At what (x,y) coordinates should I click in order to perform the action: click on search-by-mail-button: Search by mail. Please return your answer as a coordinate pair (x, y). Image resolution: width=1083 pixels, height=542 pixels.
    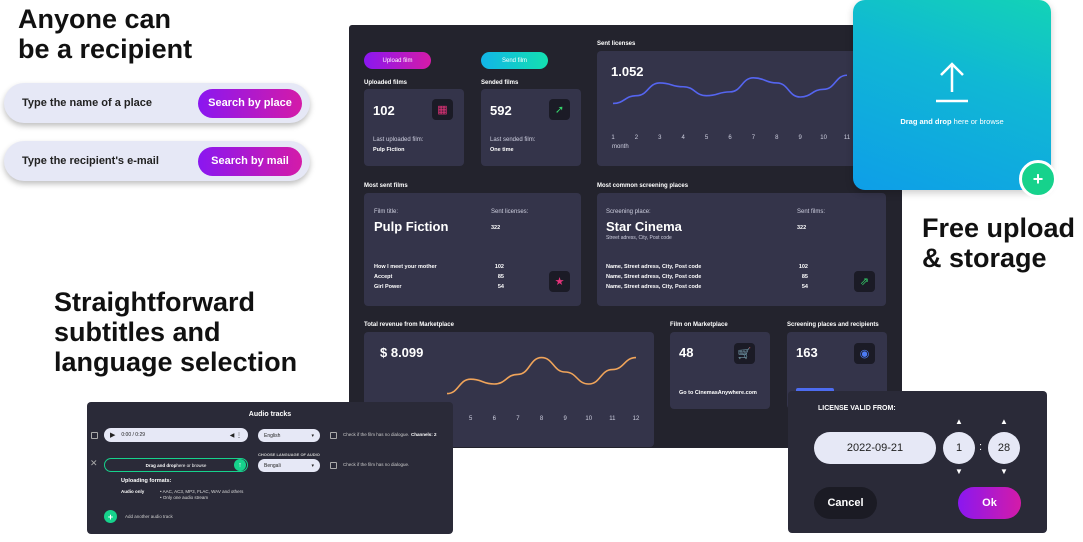
    Looking at the image, I should click on (250, 161).